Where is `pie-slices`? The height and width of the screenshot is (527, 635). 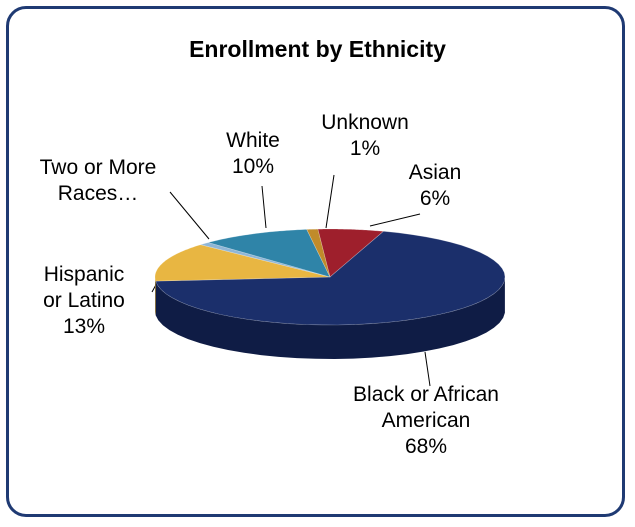
pie-slices is located at coordinates (330, 293).